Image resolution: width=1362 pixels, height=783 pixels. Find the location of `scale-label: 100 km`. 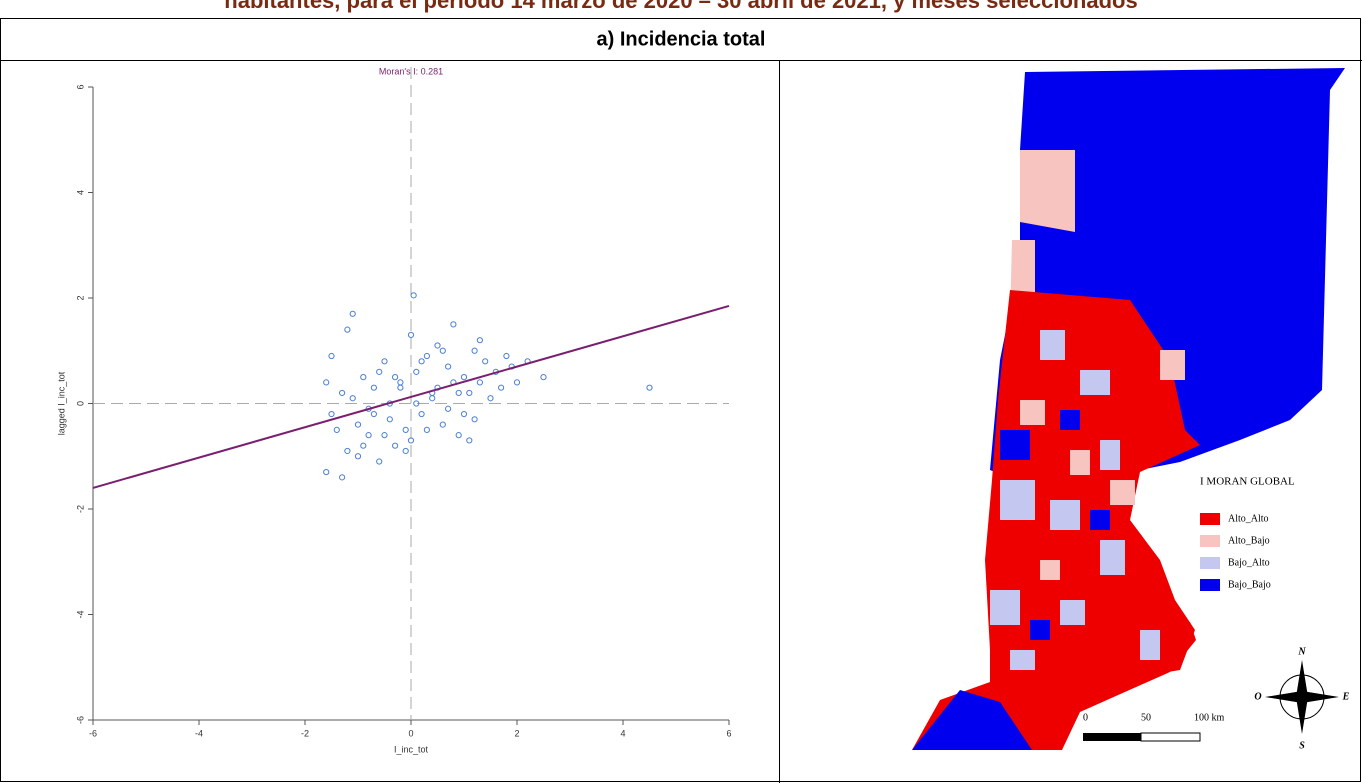

scale-label: 100 km is located at coordinates (1209, 717).